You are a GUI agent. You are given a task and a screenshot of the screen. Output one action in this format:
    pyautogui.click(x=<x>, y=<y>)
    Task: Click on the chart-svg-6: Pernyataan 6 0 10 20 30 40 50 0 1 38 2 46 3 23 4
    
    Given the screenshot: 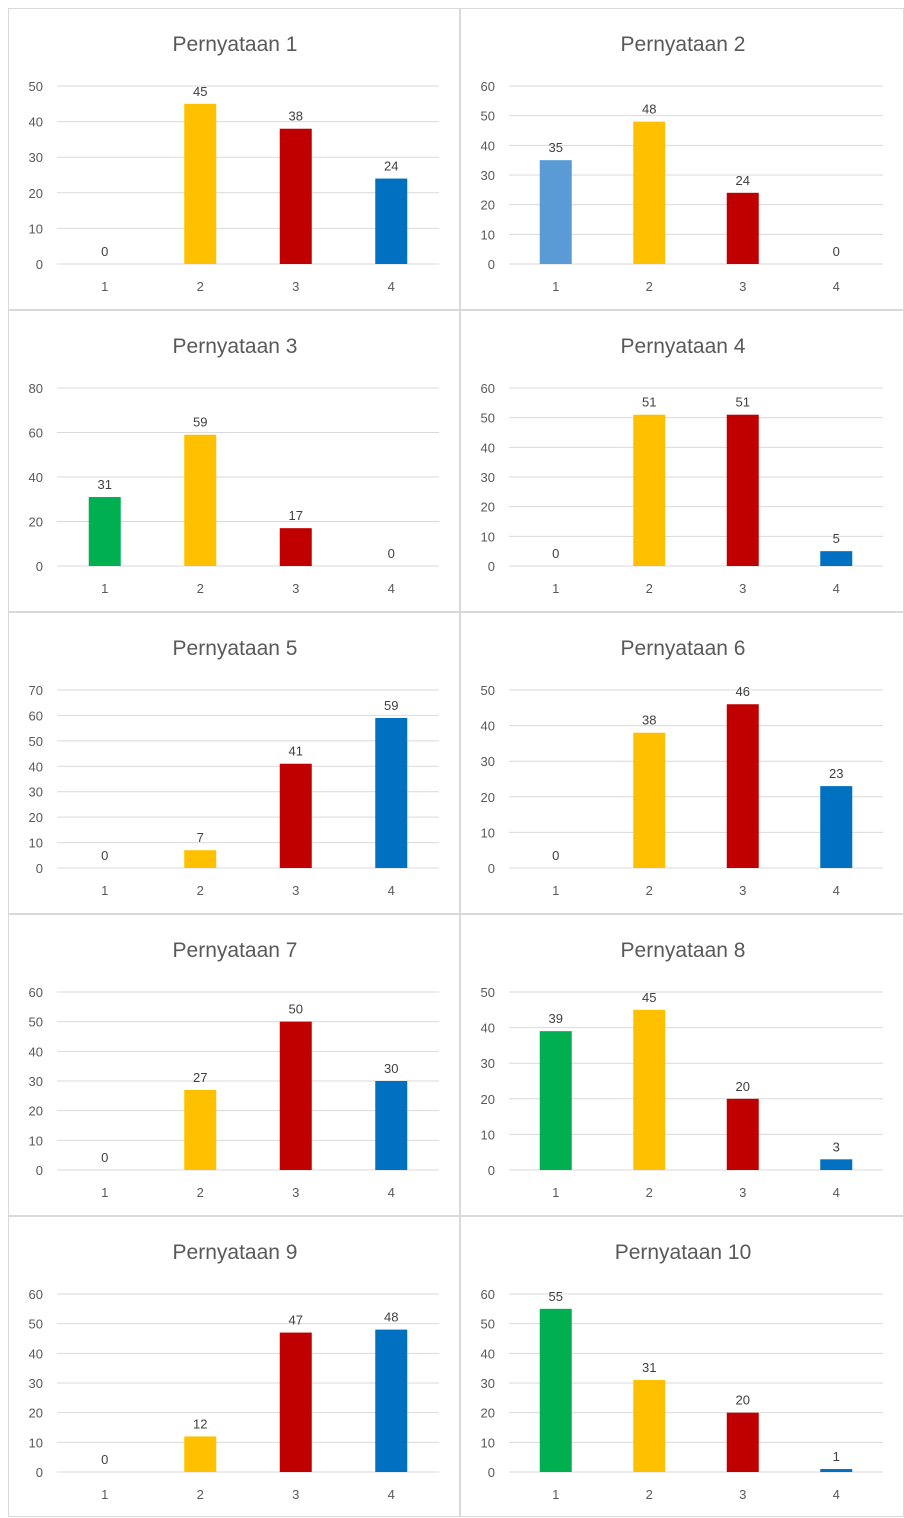 What is the action you would take?
    pyautogui.click(x=682, y=767)
    